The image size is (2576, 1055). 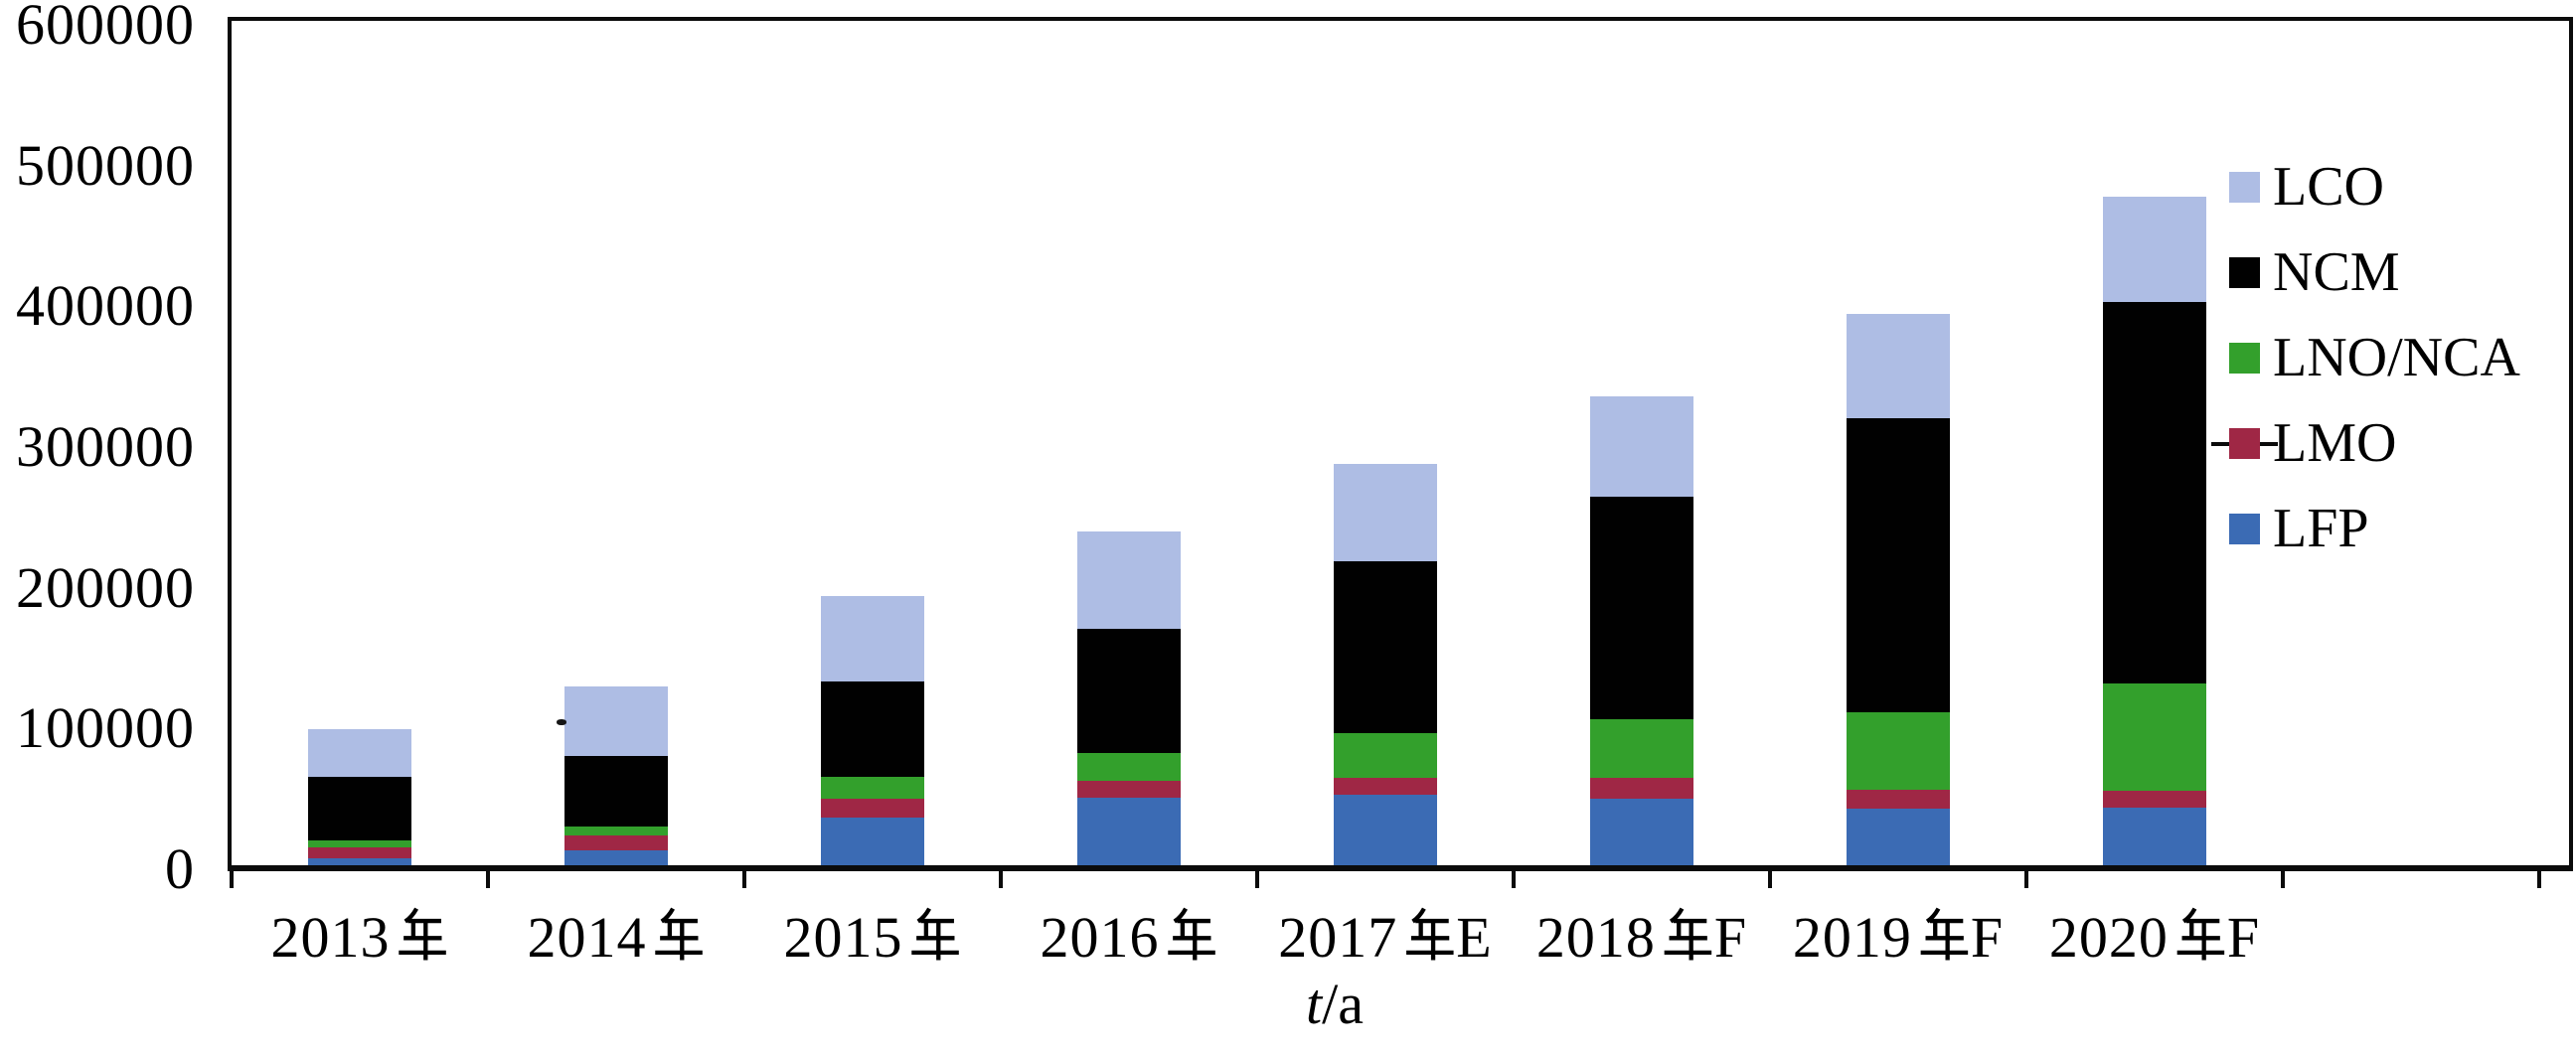 I want to click on x-axis-title-rest: /a, so click(x=1343, y=1004).